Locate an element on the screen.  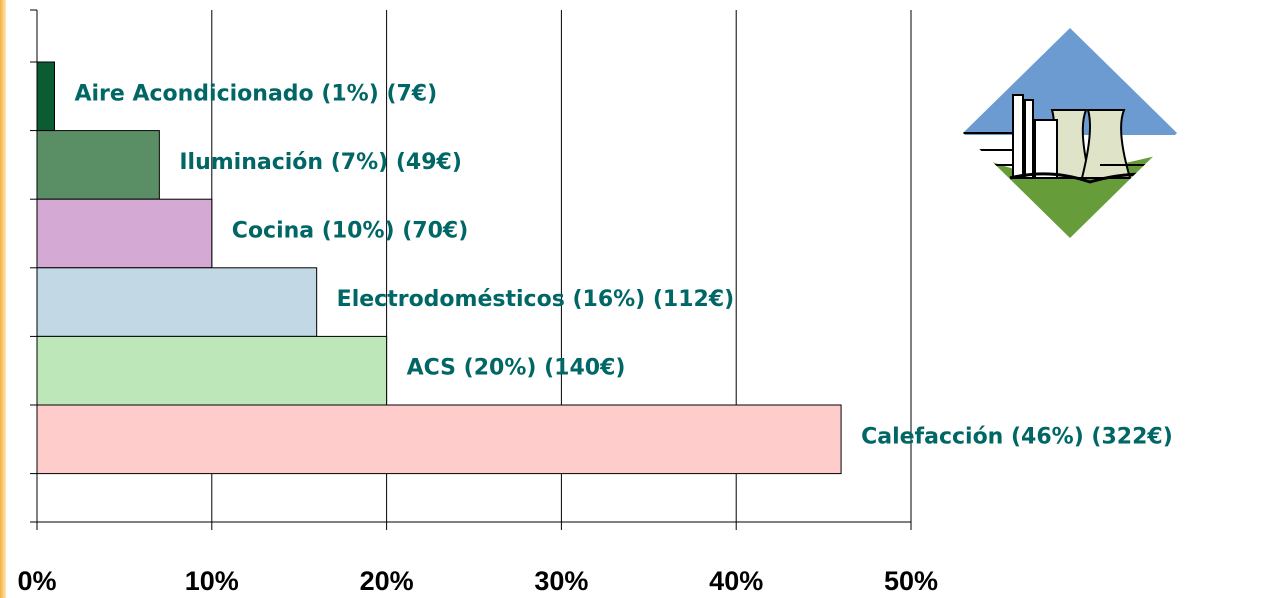
x-tick-label: 0% is located at coordinates (36, 581).